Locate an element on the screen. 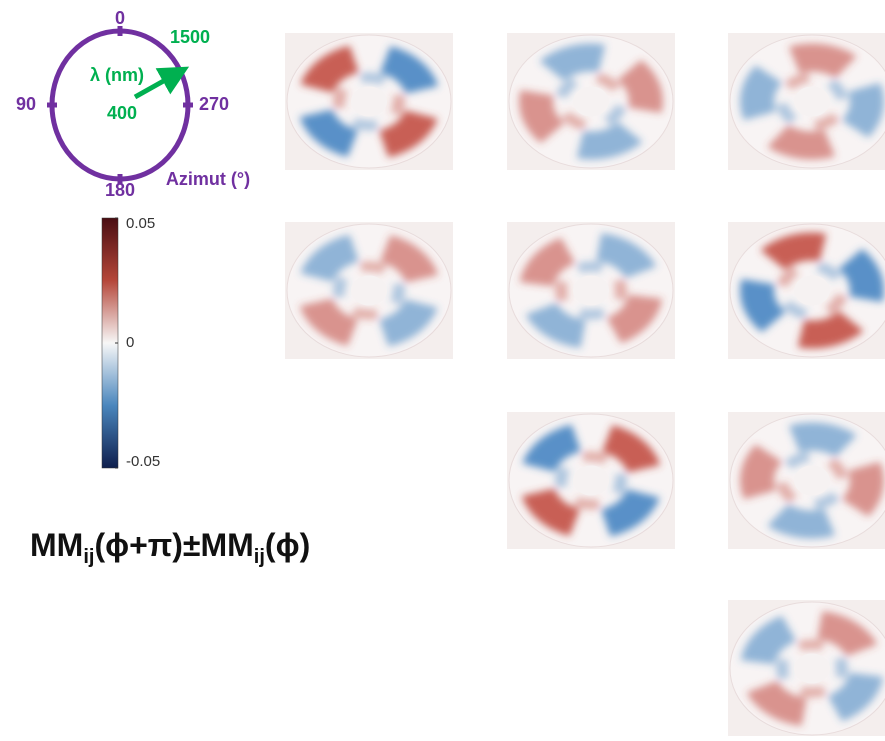 The width and height of the screenshot is (885, 741). wavelength-arrow is located at coordinates (161, 83).